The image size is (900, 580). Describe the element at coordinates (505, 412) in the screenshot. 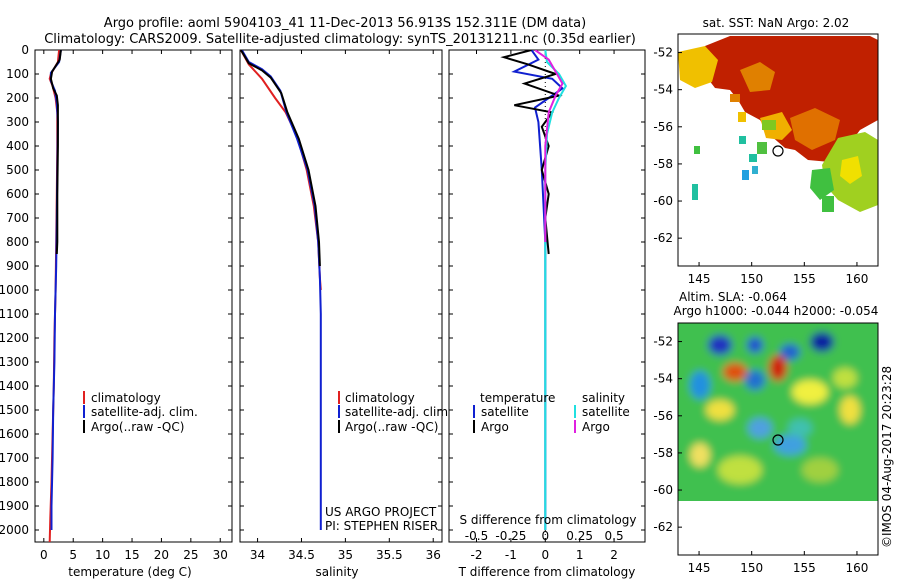

I see `legend-label-t-satellite: satellite` at that location.